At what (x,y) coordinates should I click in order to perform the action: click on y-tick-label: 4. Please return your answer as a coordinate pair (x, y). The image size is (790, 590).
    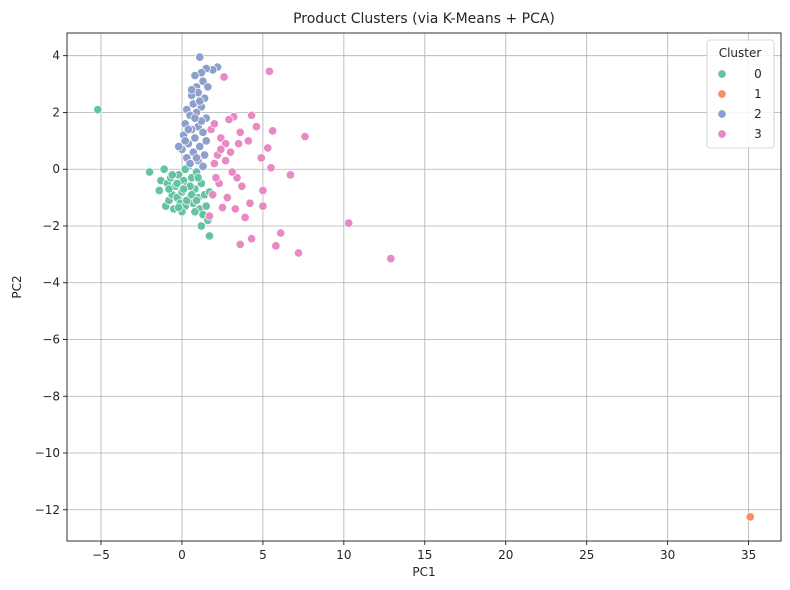
    Looking at the image, I should click on (56, 56).